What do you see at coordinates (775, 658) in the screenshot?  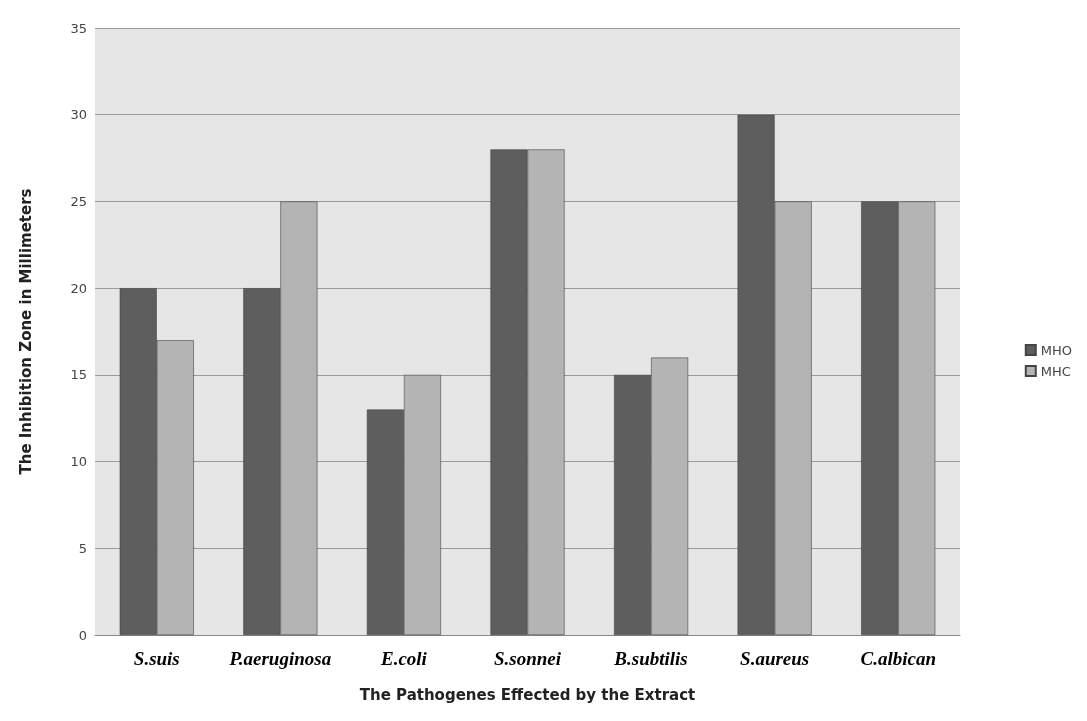 I see `x-tick-label: S.aureus` at bounding box center [775, 658].